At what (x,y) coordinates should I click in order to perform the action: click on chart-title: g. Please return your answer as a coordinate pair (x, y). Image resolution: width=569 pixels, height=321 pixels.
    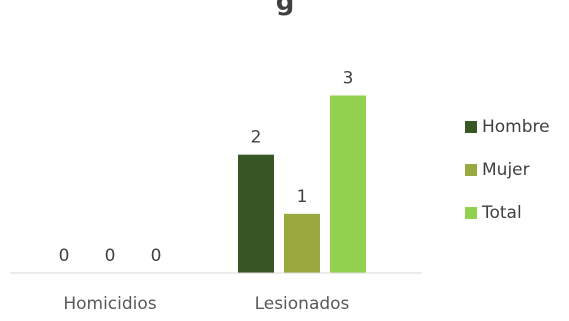
    Looking at the image, I should click on (285, 8).